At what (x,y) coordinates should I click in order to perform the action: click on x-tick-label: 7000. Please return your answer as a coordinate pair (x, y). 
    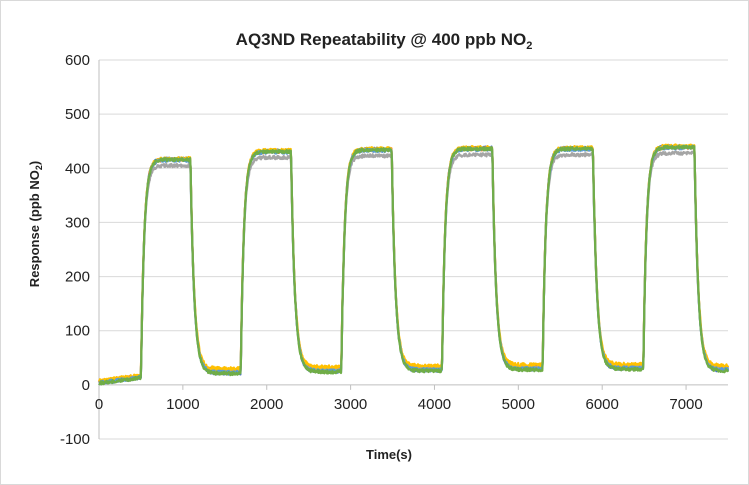
    Looking at the image, I should click on (685, 404).